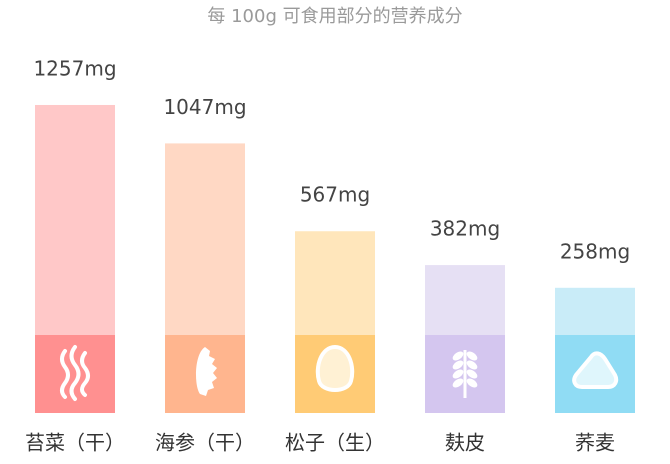  Describe the element at coordinates (465, 443) in the screenshot. I see `x-tick-label: 麸皮` at that location.